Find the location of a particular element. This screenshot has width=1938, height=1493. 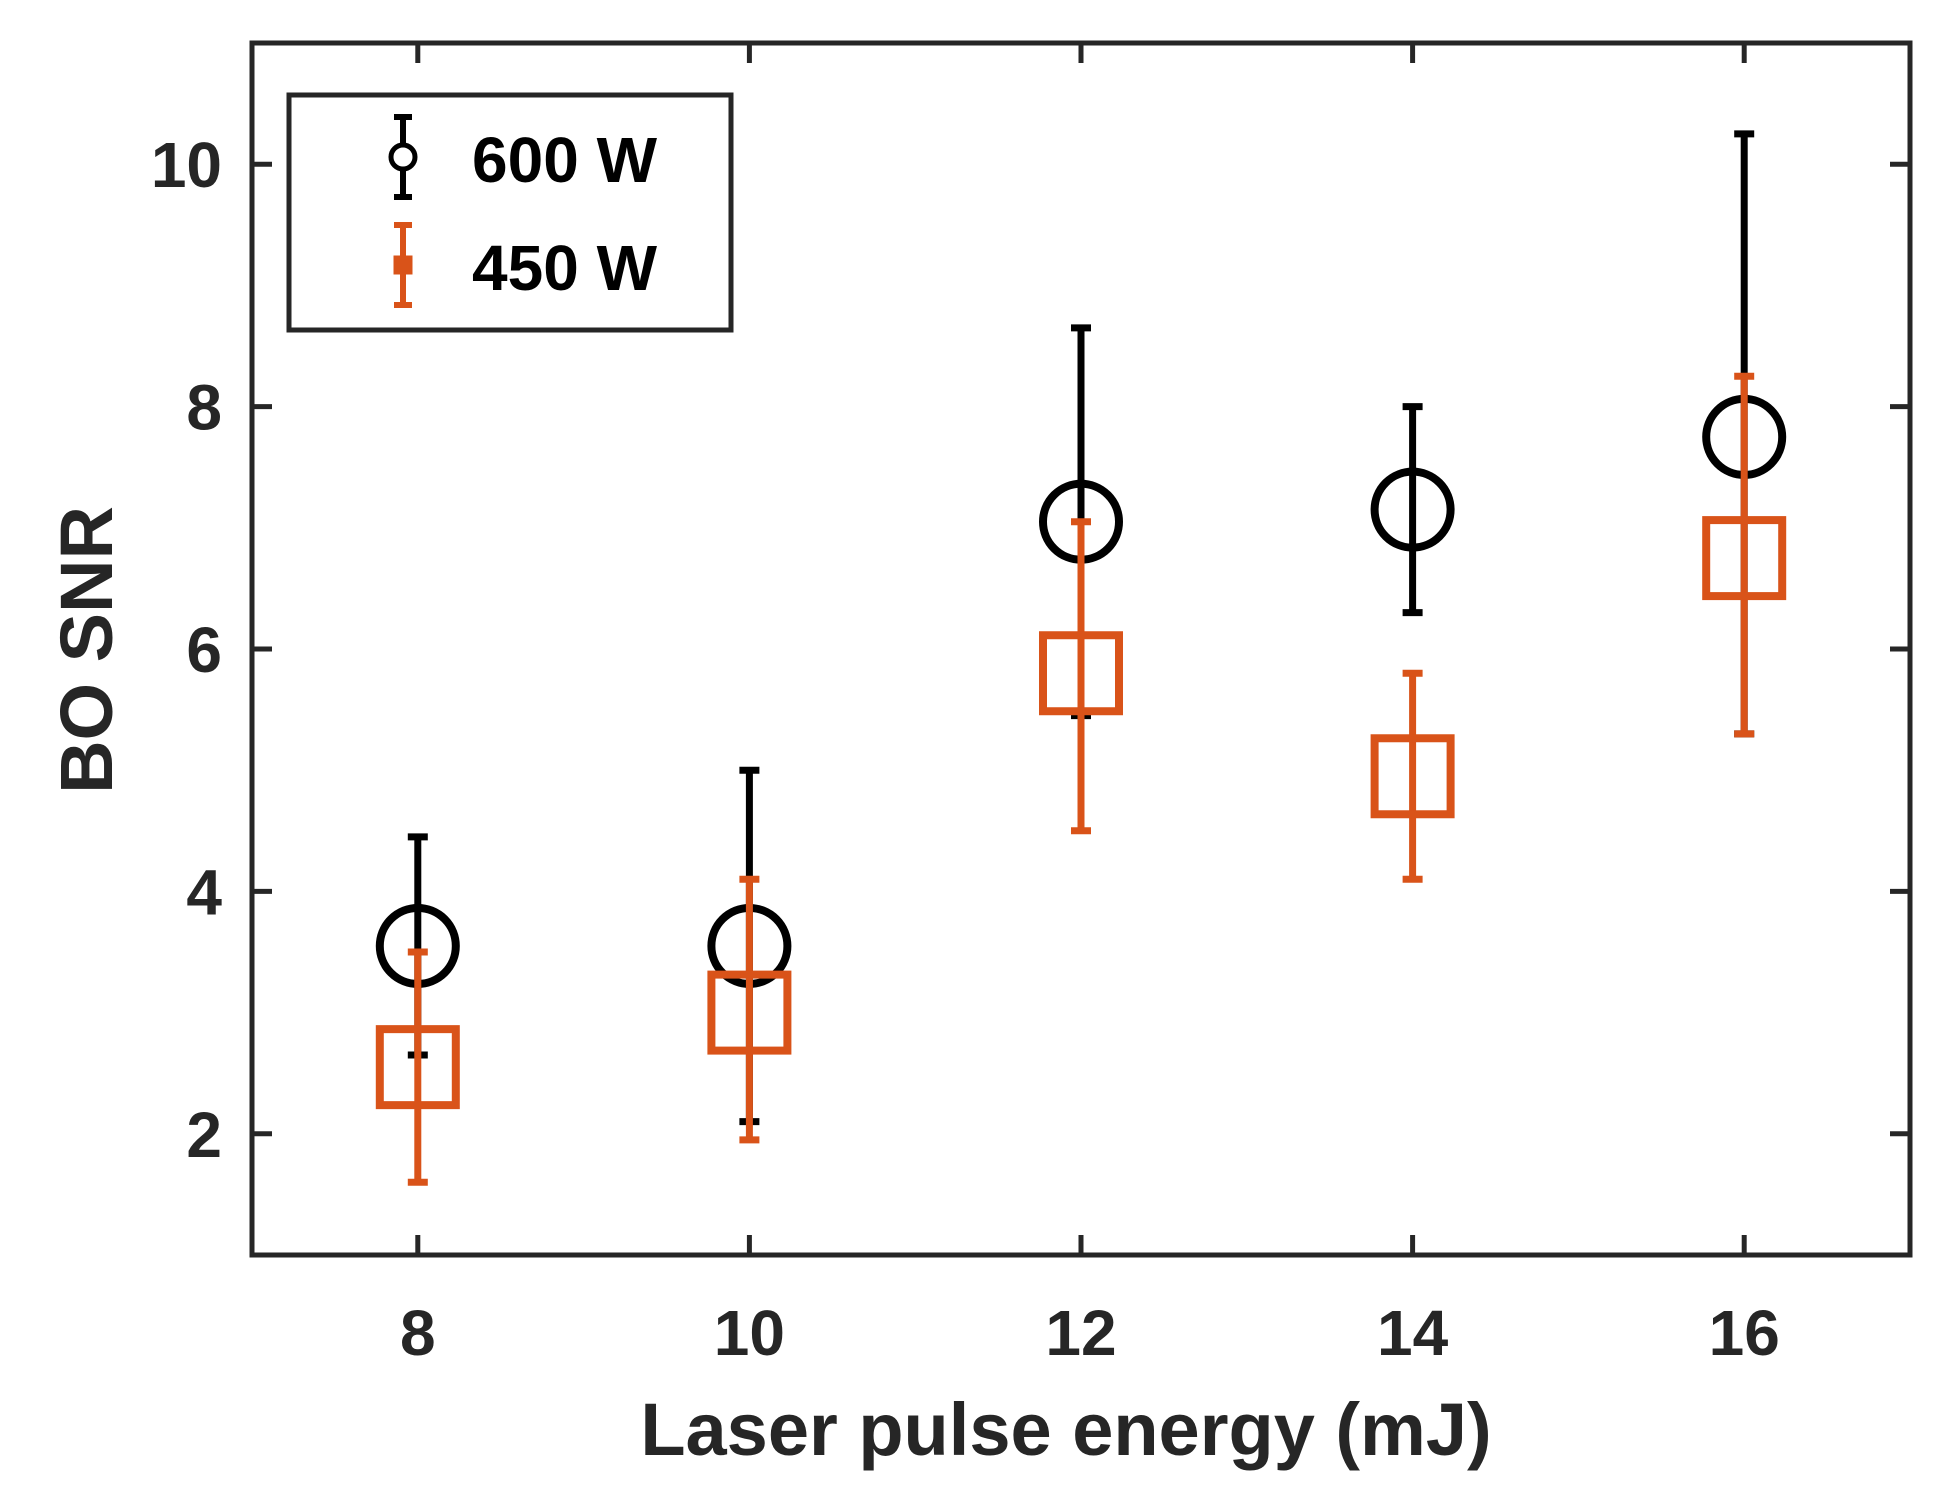

x-tick-label: 16 is located at coordinates (1744, 1333).